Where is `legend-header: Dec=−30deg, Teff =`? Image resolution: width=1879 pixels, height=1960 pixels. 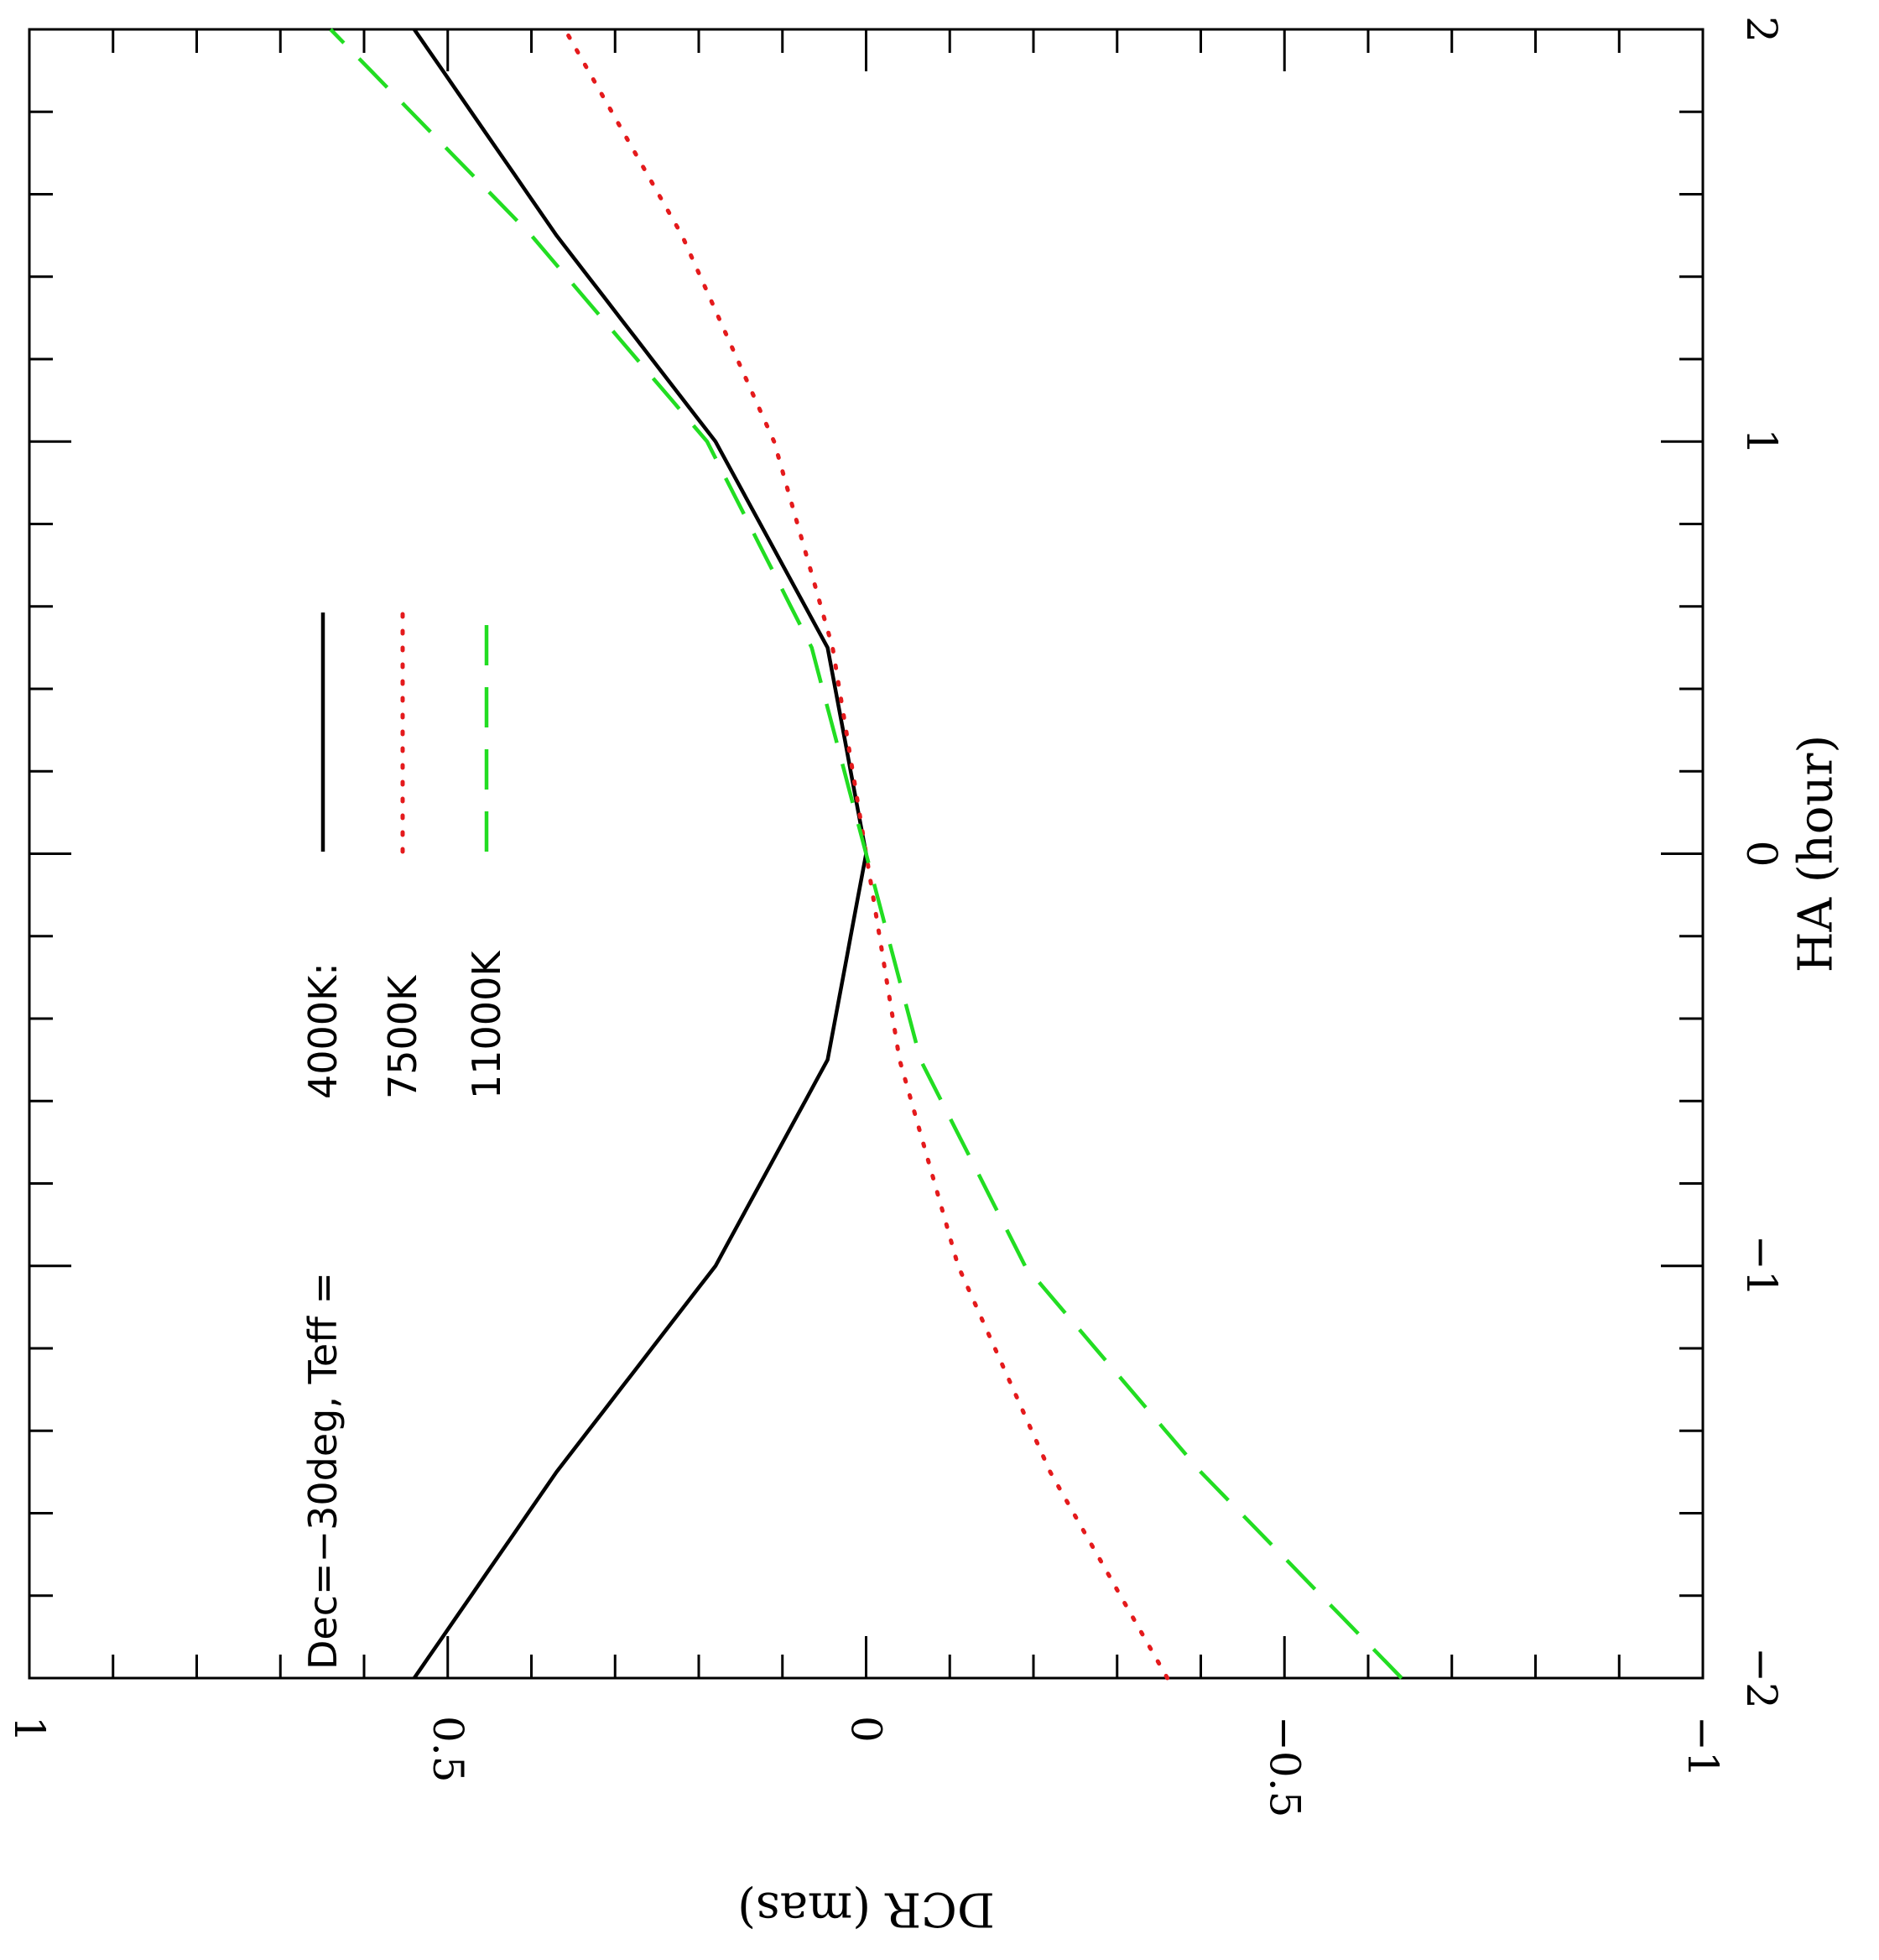 legend-header: Dec=−30deg, Teff = is located at coordinates (323, 1471).